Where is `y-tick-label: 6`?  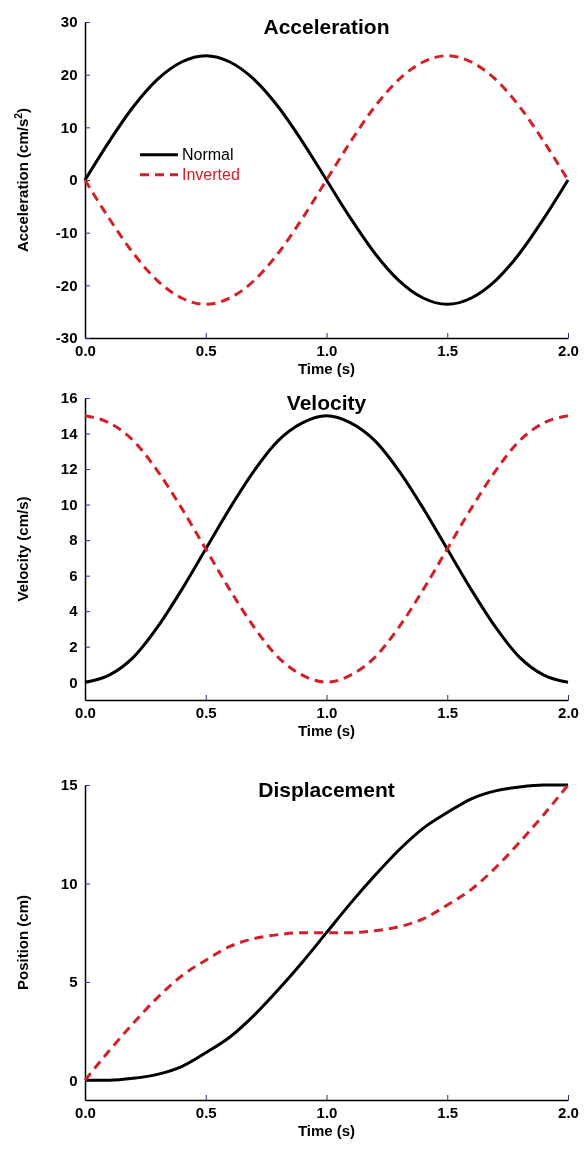 y-tick-label: 6 is located at coordinates (73, 575).